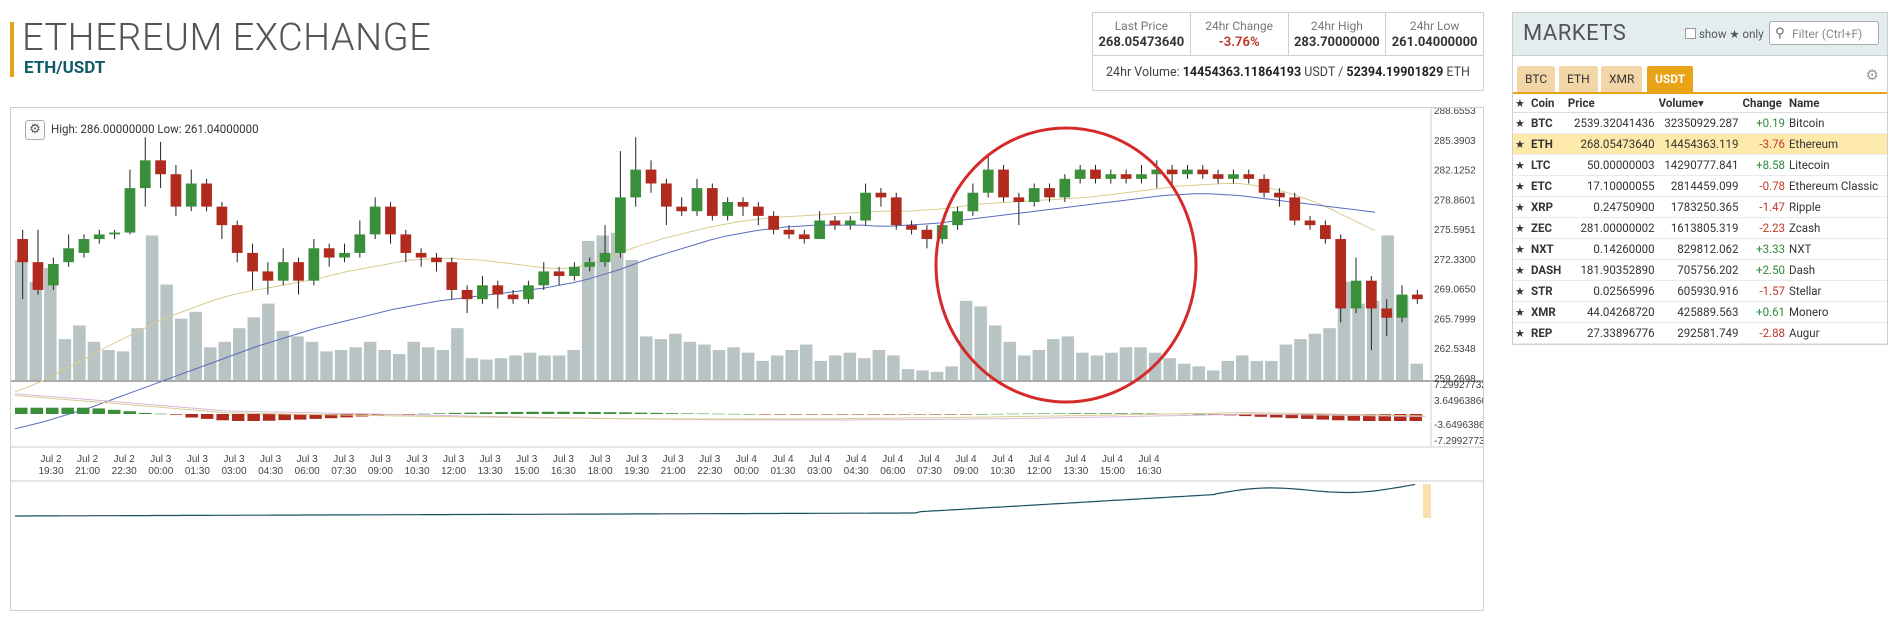 This screenshot has height=622, width=1889. Describe the element at coordinates (1724, 34) in the screenshot. I see `show-starred-toggle: show ★ only` at that location.